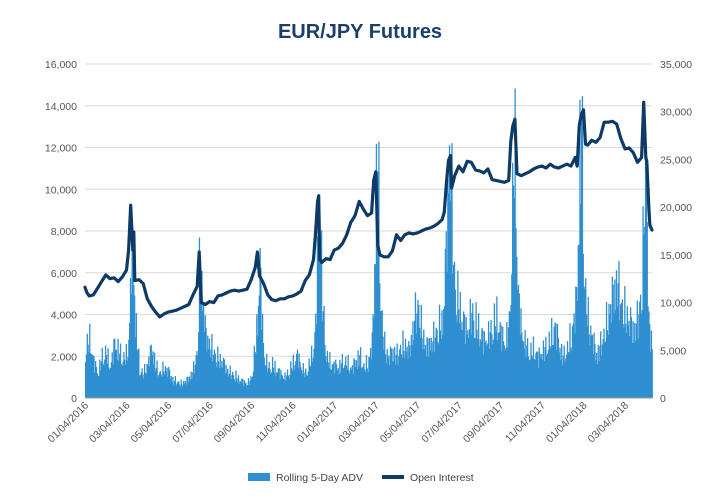 The image size is (720, 500). What do you see at coordinates (608, 423) in the screenshot?
I see `x-tick-label: 03/04/2018` at bounding box center [608, 423].